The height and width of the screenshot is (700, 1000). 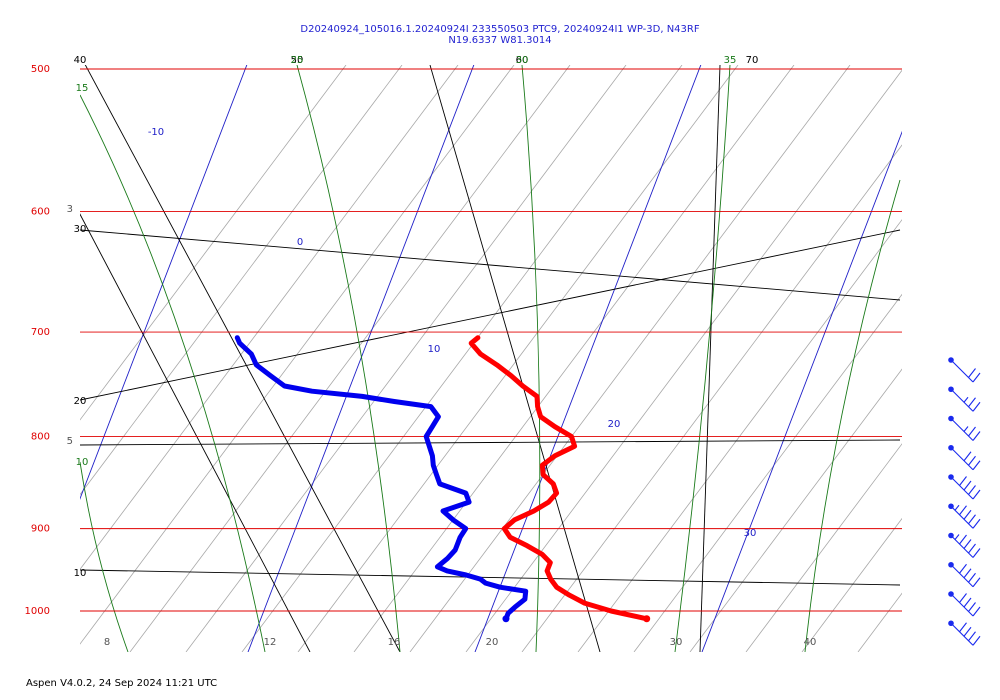 I want to click on isotherm-label: 10, so click(x=434, y=349).